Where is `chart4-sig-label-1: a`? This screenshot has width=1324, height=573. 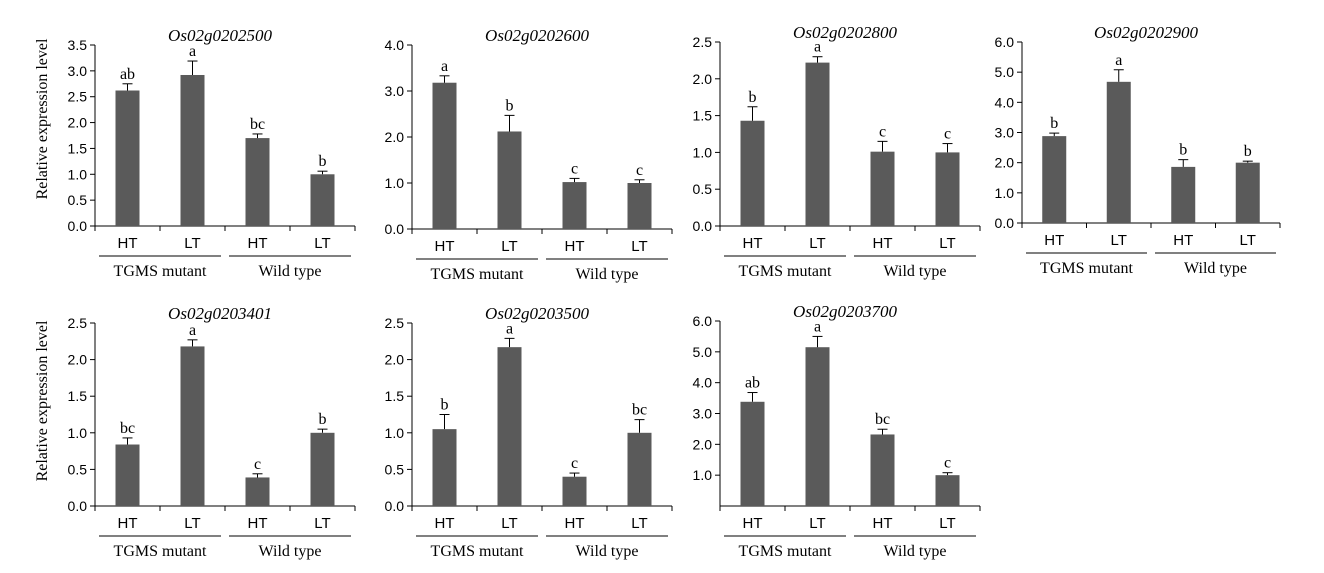
chart4-sig-label-1: a is located at coordinates (1118, 60).